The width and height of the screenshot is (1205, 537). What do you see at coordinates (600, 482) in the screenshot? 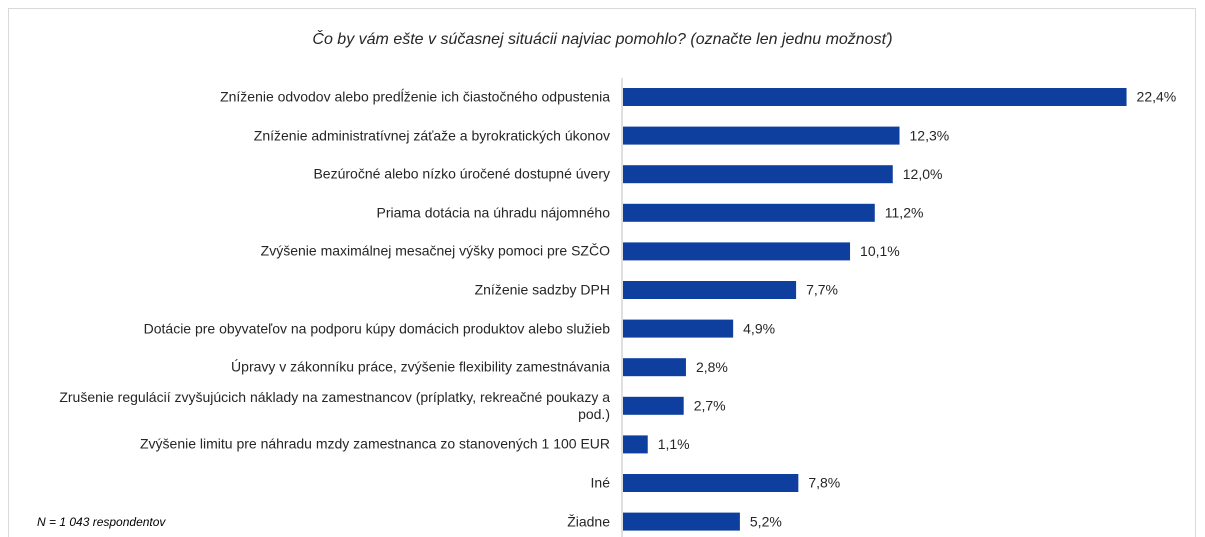
I see `category-label: Iné` at bounding box center [600, 482].